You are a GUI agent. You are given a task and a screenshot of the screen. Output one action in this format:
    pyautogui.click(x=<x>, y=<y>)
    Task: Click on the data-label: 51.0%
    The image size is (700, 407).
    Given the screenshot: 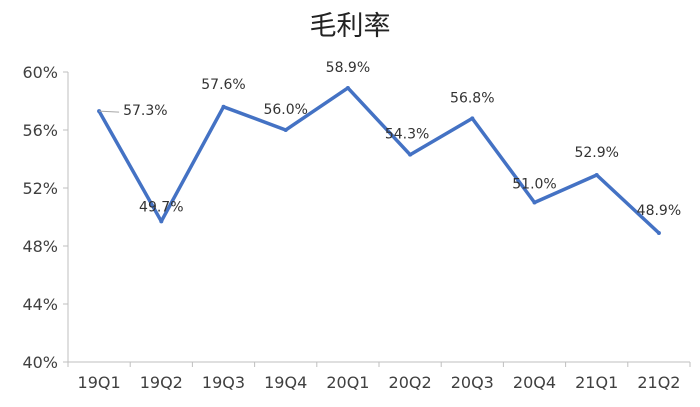 What is the action you would take?
    pyautogui.click(x=534, y=185)
    